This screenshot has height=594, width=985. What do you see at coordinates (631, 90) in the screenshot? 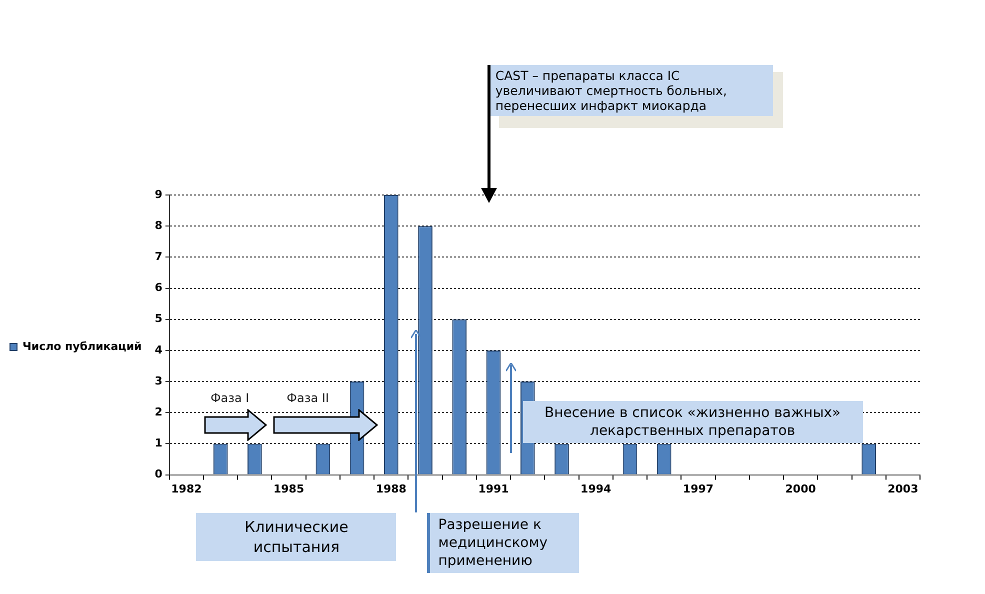
I see `text: CAST – препараты класса IC увеличивают смертность больных, перенесших инфаркт миокарда` at bounding box center [631, 90].